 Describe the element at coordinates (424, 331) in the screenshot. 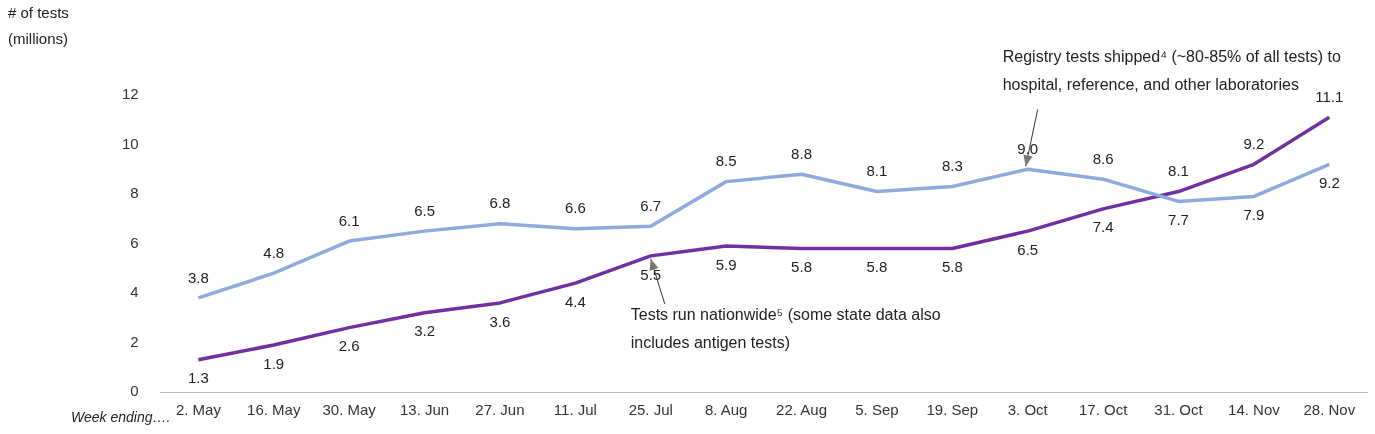

I see `data-label: 3.2` at that location.